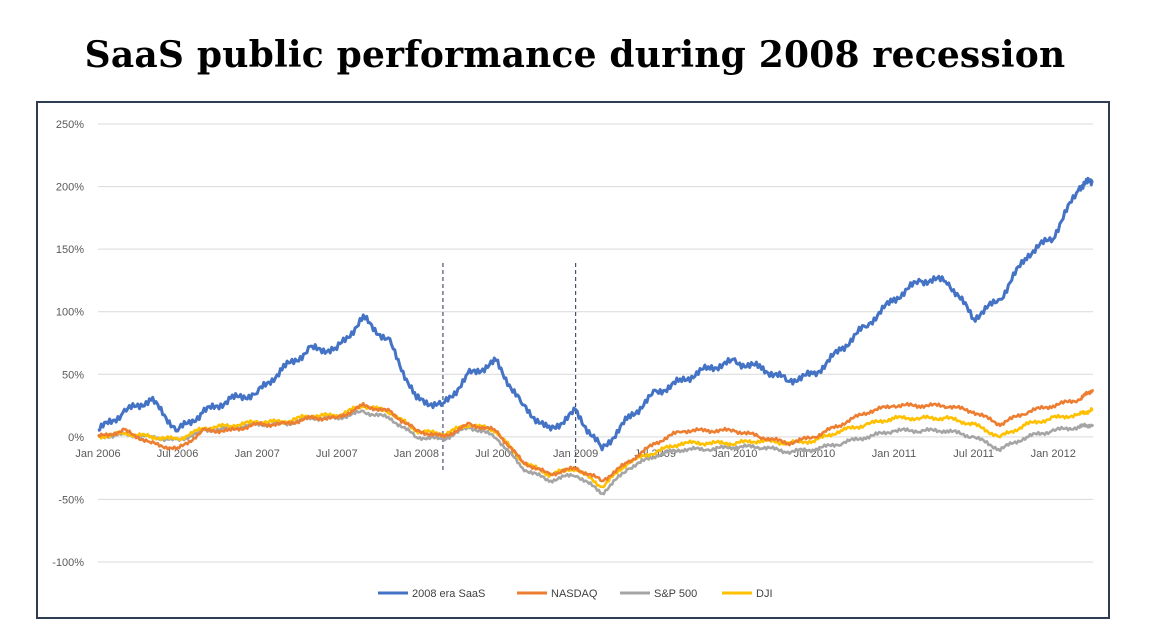  Describe the element at coordinates (675, 594) in the screenshot. I see `legend-label: S&P 500` at that location.